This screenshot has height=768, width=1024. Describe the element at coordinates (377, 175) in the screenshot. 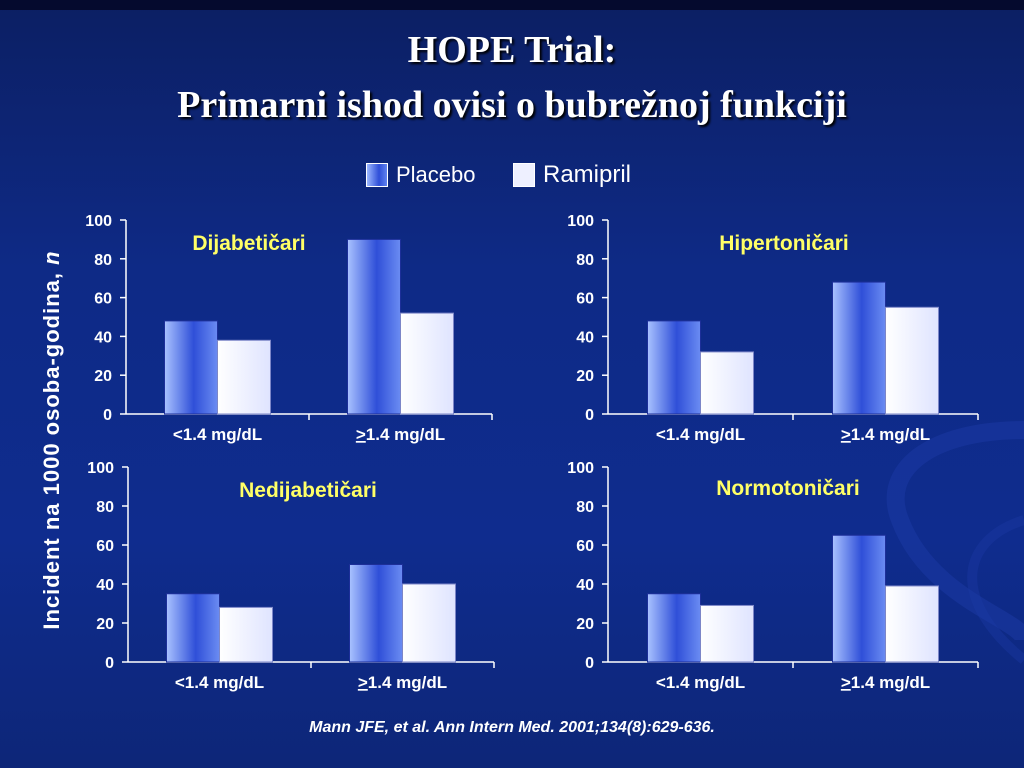

I see `legend-swatch-placebo` at that location.